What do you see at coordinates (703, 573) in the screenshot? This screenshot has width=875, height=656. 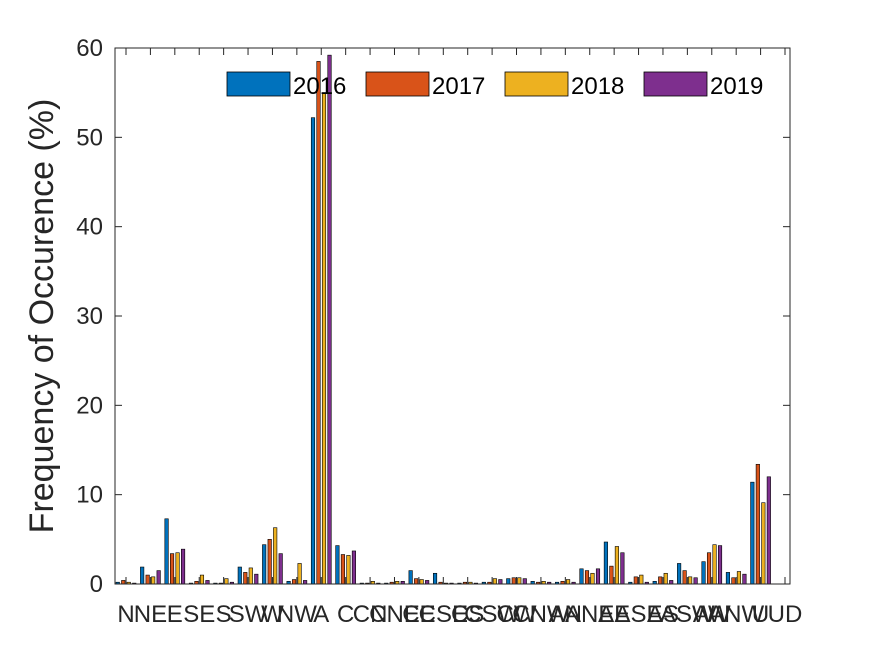 I see `bar-2016-AW` at bounding box center [703, 573].